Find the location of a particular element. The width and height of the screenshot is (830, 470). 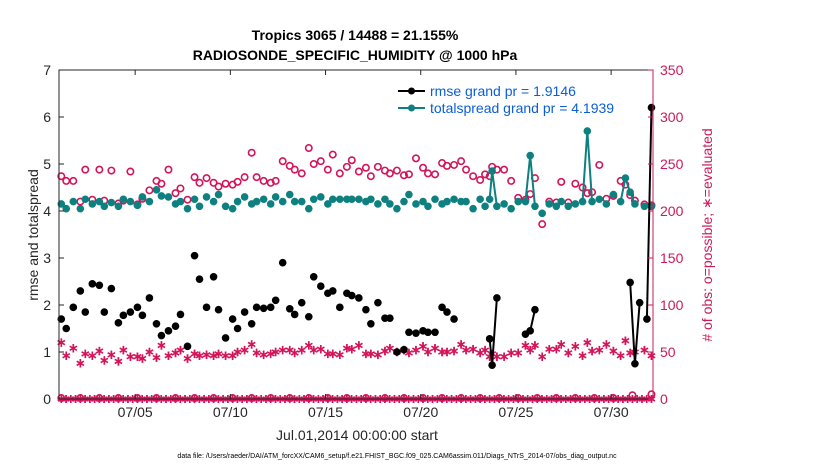

legend-spread-label: totalspread grand pr = 4.1939 is located at coordinates (522, 108).